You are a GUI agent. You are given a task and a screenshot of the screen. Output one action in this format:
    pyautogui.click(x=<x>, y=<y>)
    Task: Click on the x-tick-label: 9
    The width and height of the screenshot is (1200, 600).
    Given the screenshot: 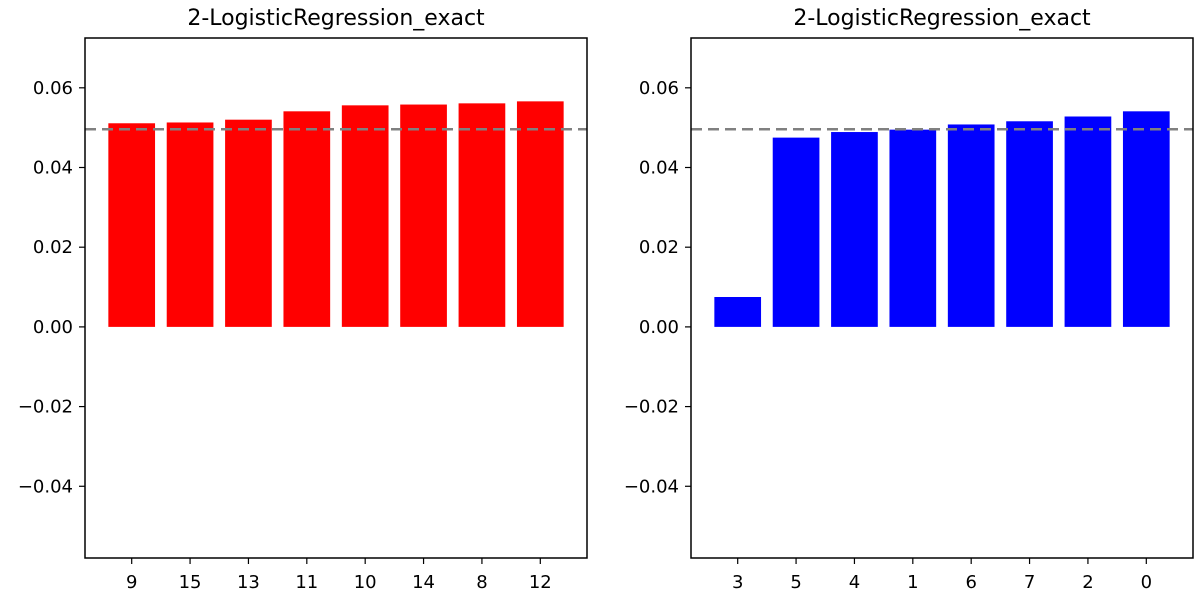 What is the action you would take?
    pyautogui.click(x=131, y=582)
    